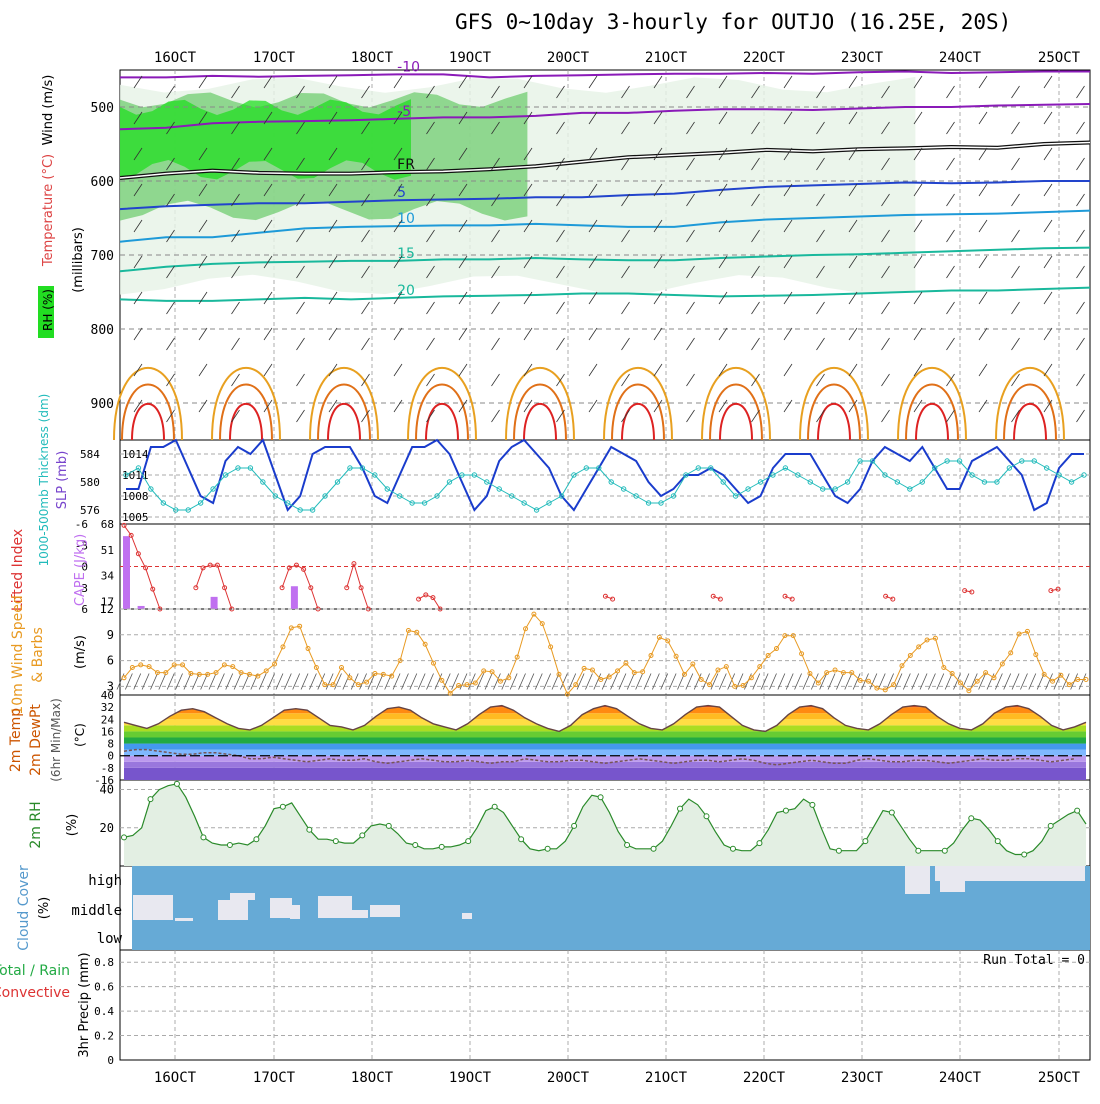 The height and width of the screenshot is (1104, 1100). Describe the element at coordinates (48, 210) in the screenshot. I see `temp-axis-label: Temperature (°C)` at that location.